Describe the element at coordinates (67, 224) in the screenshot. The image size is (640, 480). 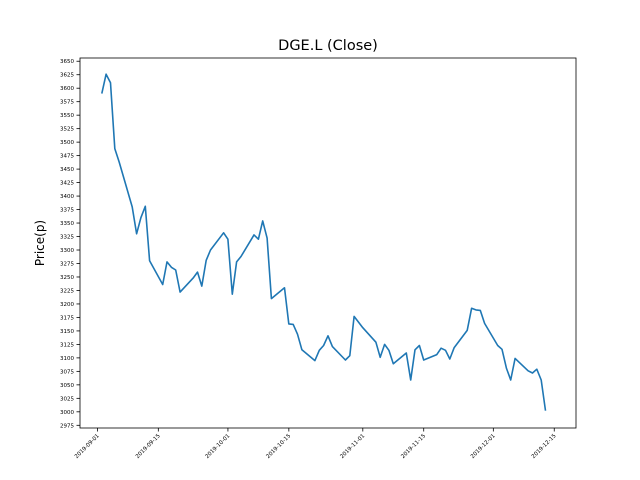
I see `y-tick-label: 3350` at that location.